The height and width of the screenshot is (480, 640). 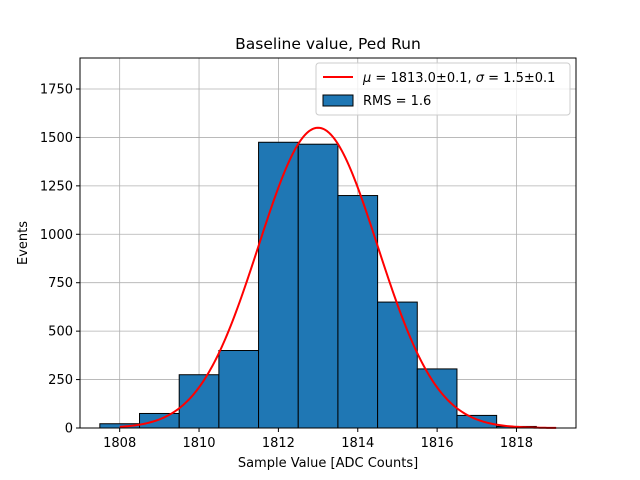 What do you see at coordinates (119, 443) in the screenshot?
I see `x-tick-label: 1808` at bounding box center [119, 443].